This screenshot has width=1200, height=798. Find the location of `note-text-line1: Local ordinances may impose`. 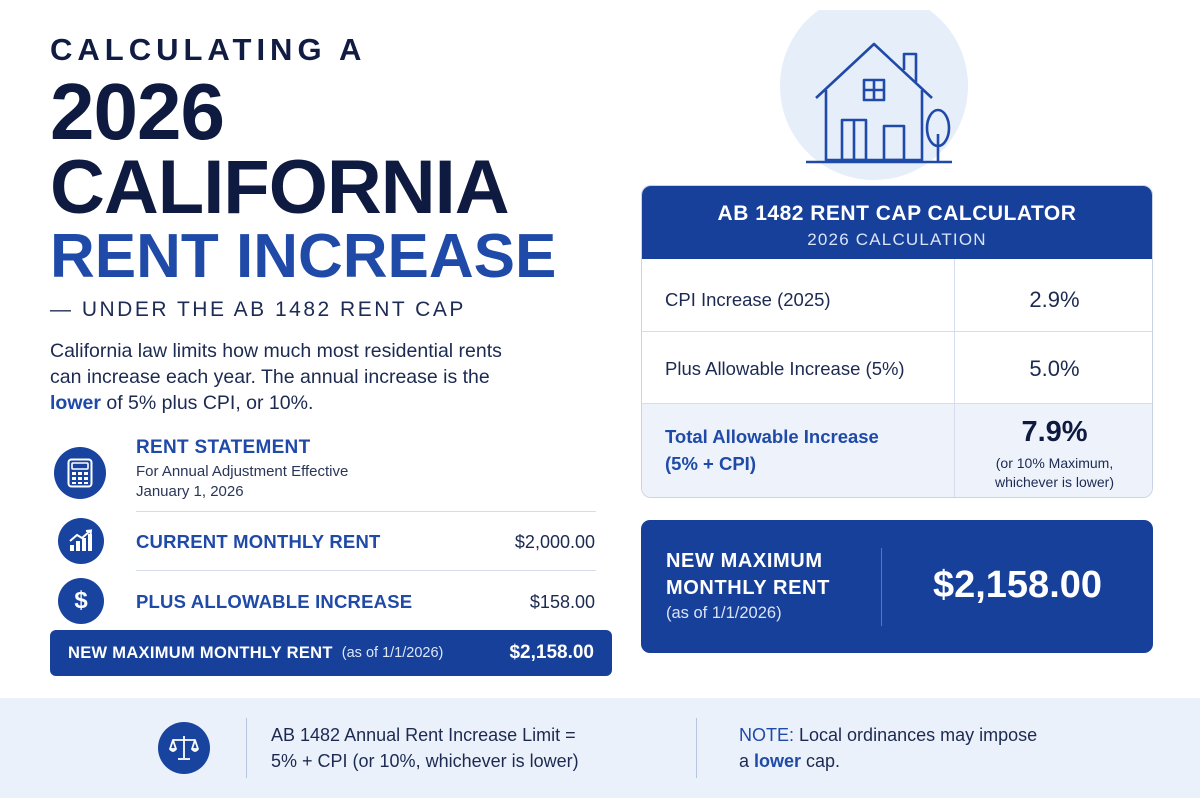

note-text-line1: Local ordinances may impose is located at coordinates (916, 735).